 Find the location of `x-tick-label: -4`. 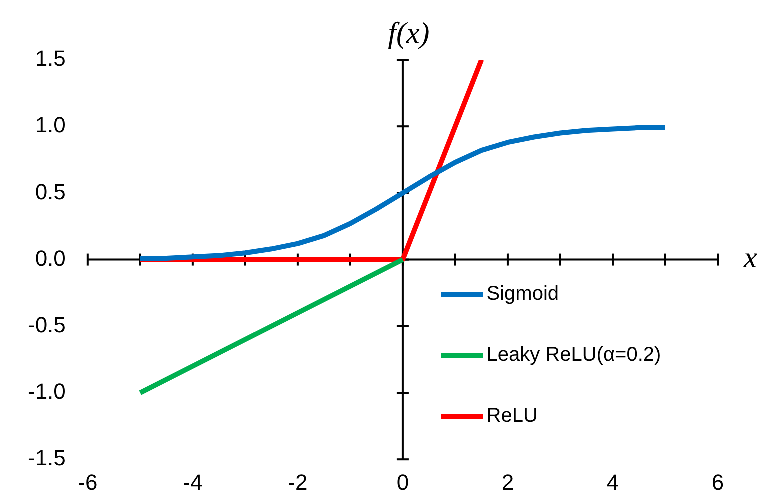

x-tick-label: -4 is located at coordinates (193, 482).